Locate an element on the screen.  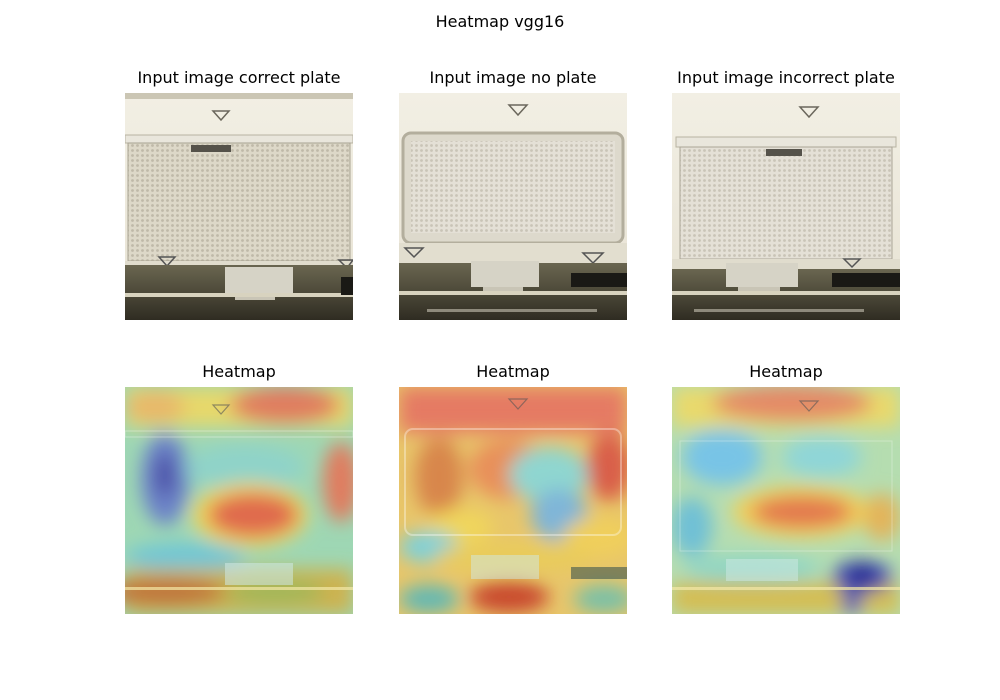
figure-title: Heatmap vgg16 is located at coordinates (500, 21).